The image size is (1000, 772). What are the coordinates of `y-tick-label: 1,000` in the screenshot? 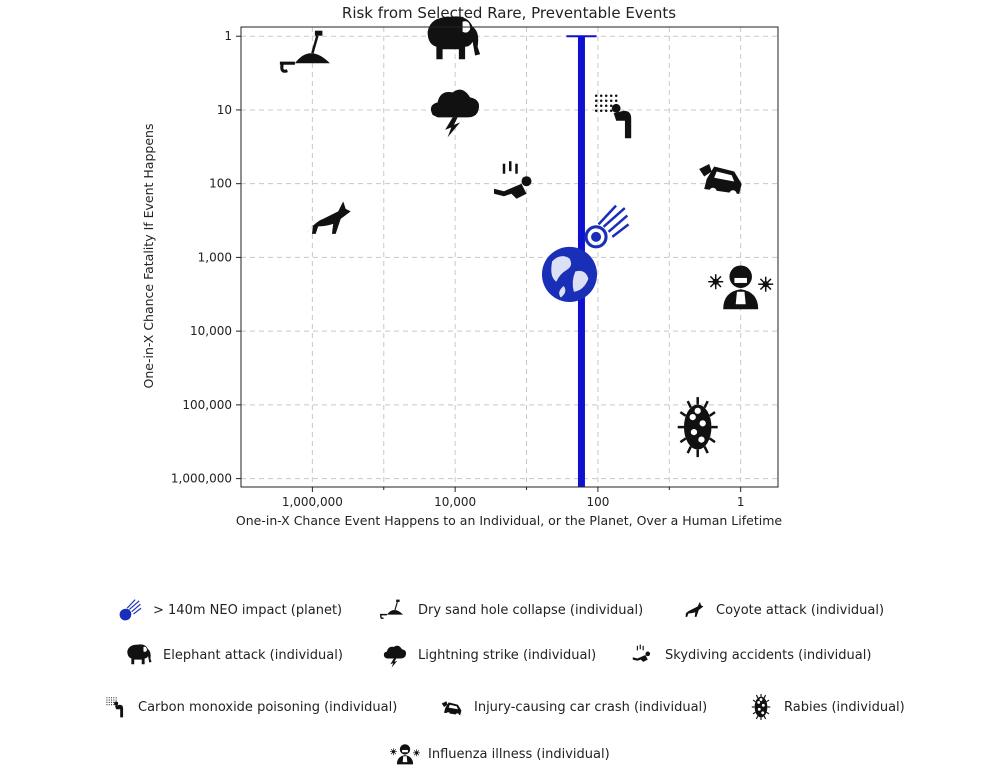 It's located at (215, 257).